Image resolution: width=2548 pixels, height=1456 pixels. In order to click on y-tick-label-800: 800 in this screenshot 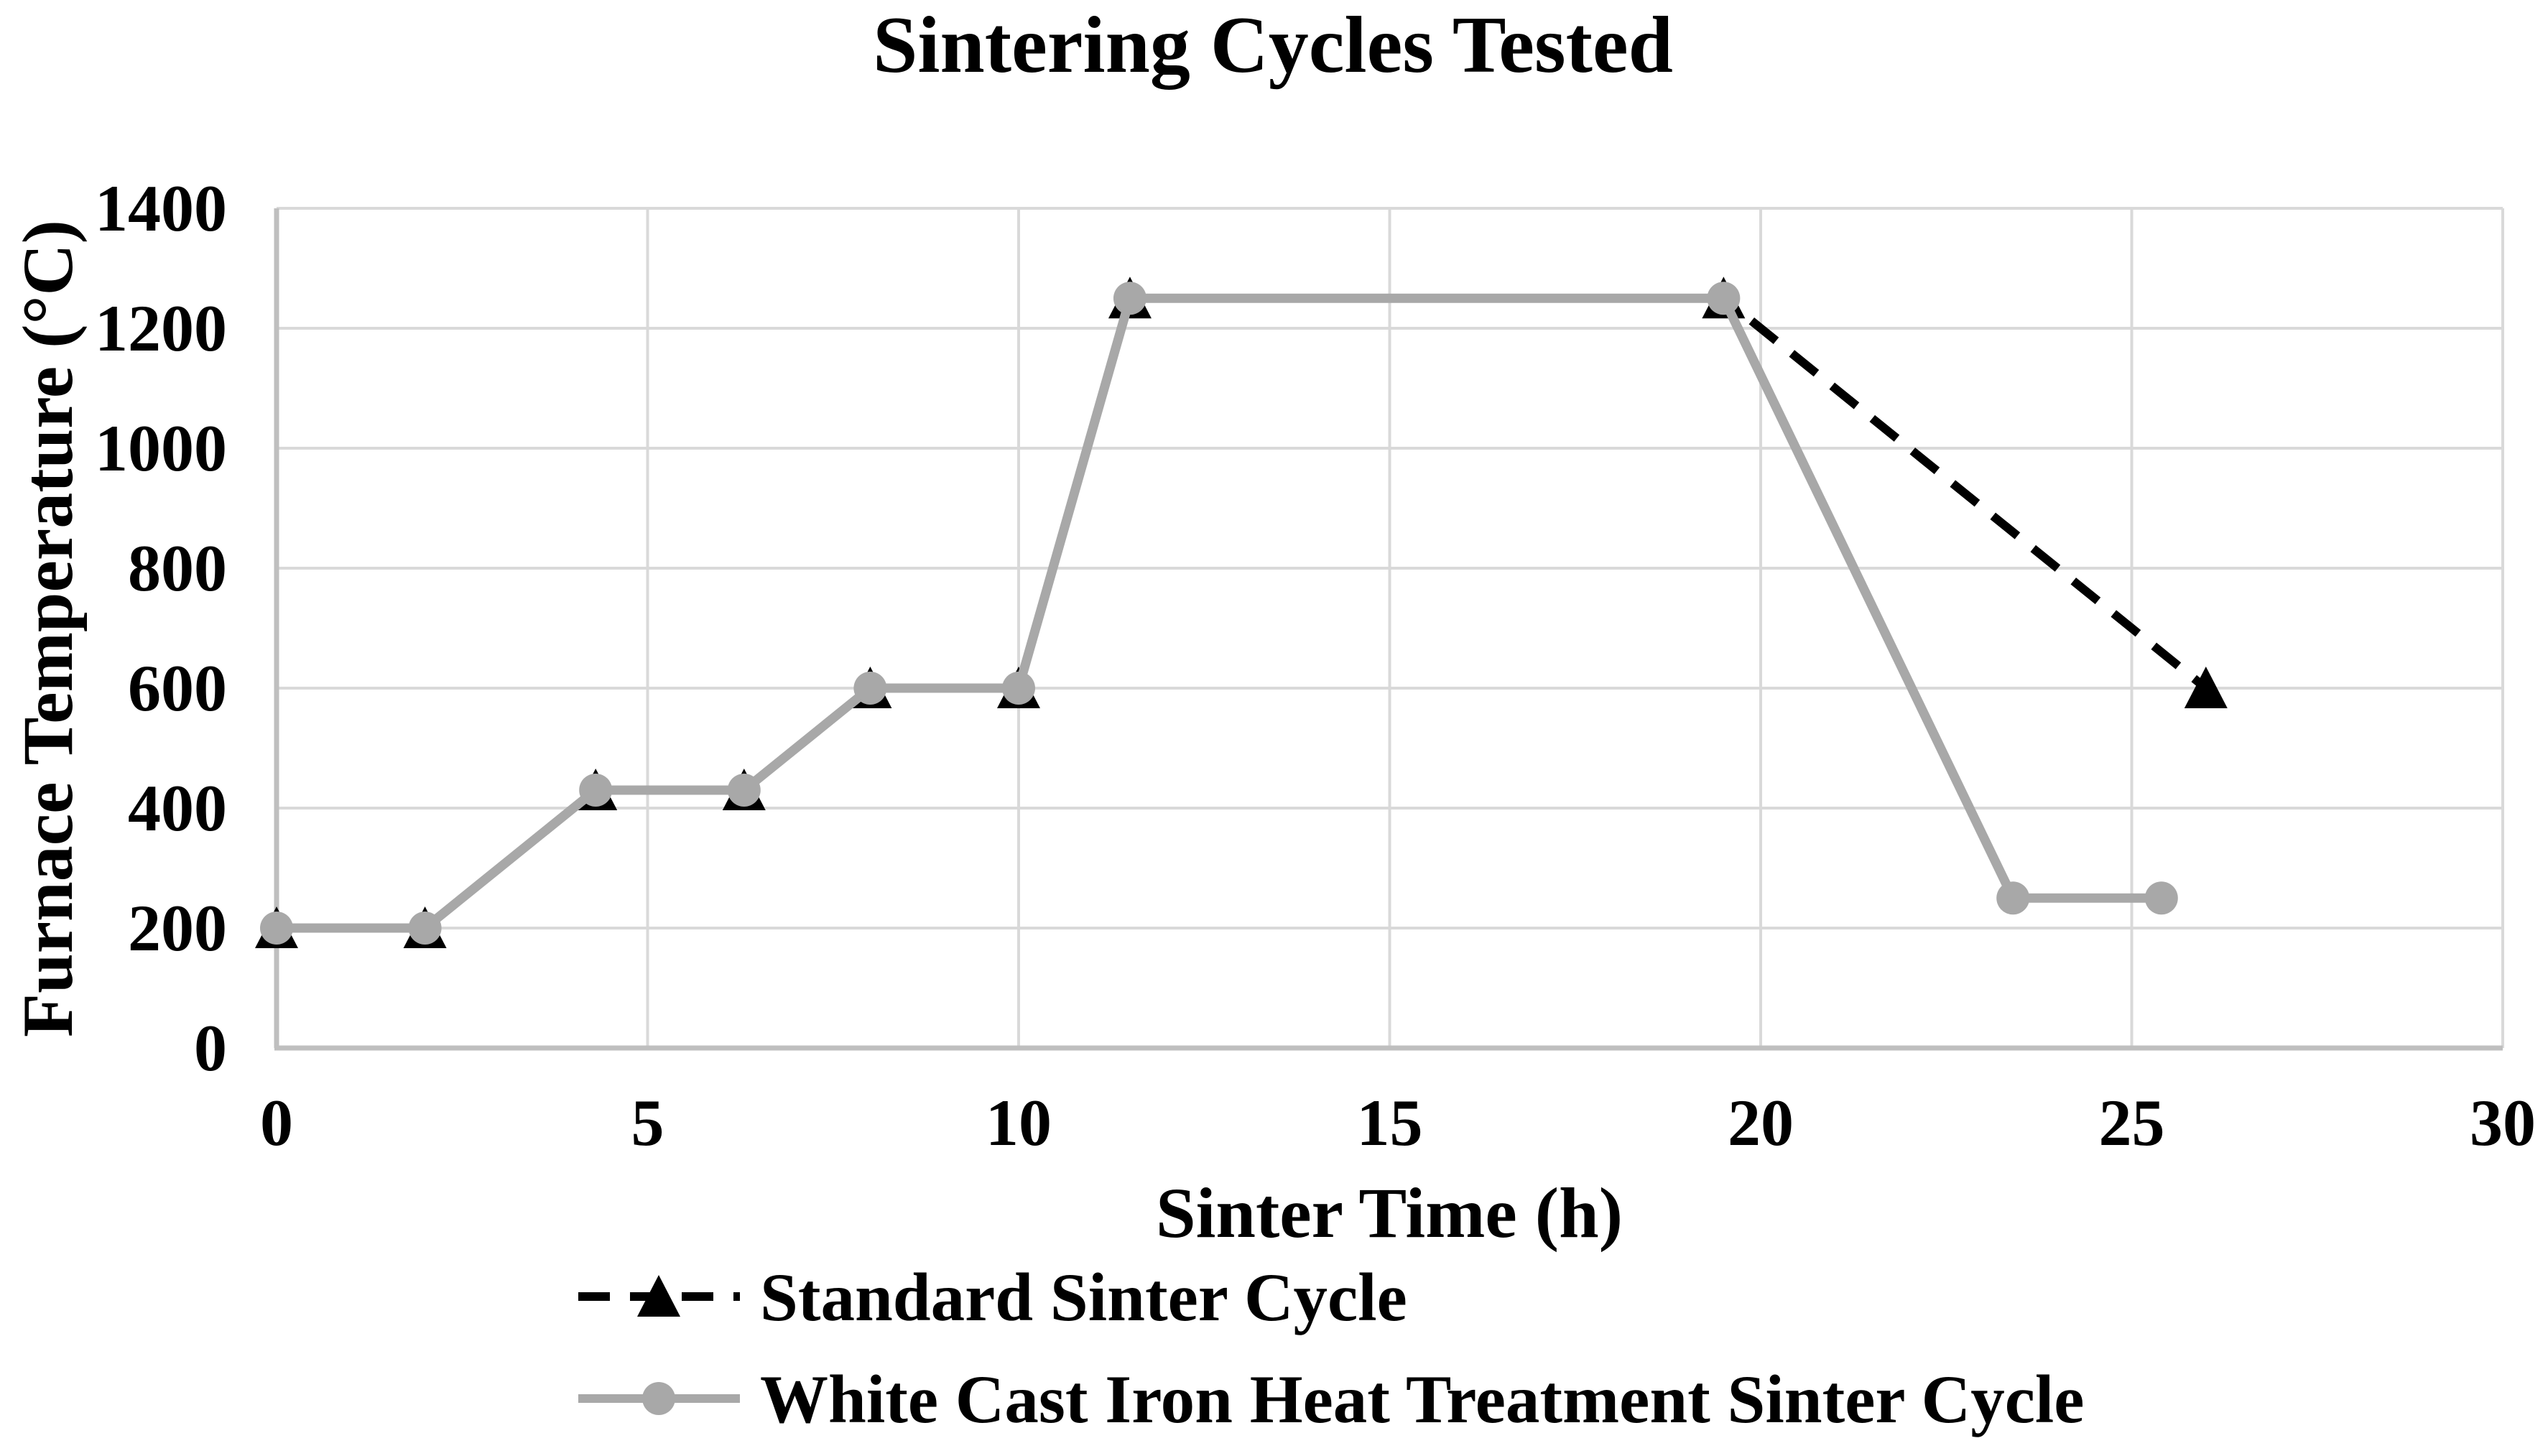, I will do `click(177, 568)`.